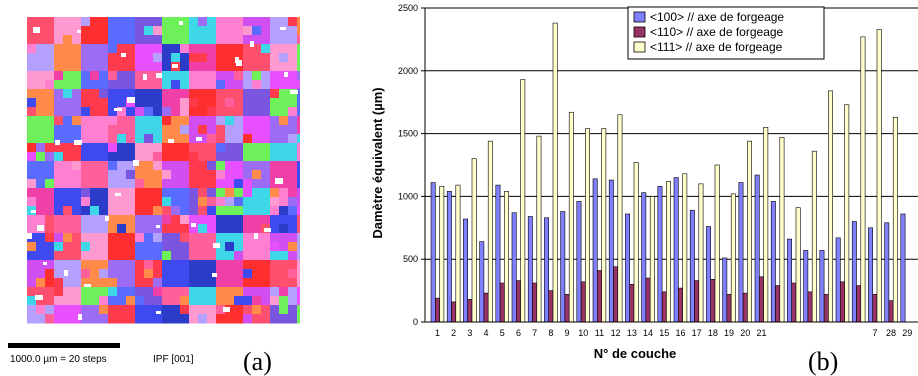 The image size is (918, 376). I want to click on x-tick-label: 28, so click(891, 333).